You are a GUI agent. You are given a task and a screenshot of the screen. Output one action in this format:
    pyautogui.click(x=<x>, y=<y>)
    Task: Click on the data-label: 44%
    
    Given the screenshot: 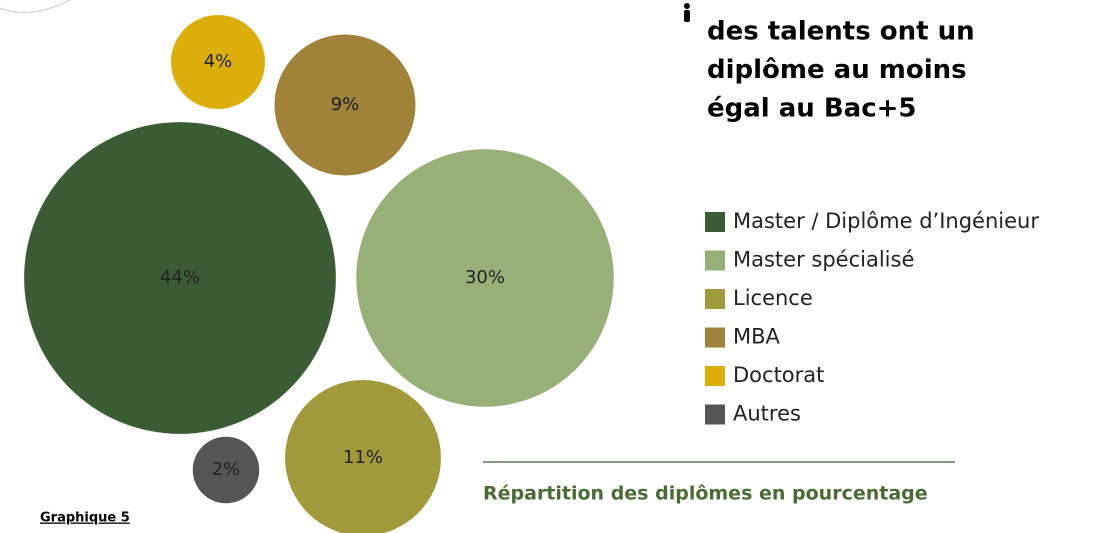 What is the action you would take?
    pyautogui.click(x=180, y=277)
    